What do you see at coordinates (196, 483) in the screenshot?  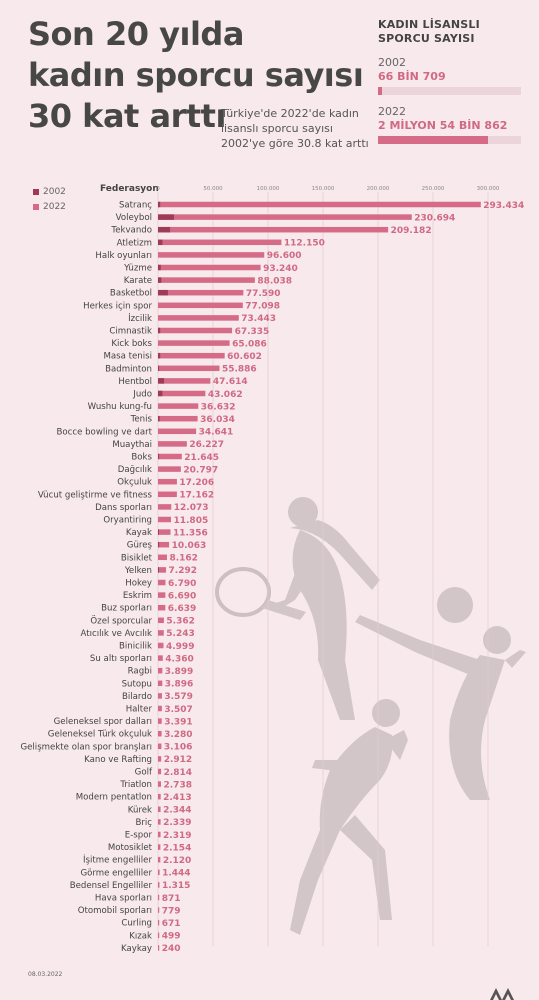 I see `value-label: 17.206` at bounding box center [196, 483].